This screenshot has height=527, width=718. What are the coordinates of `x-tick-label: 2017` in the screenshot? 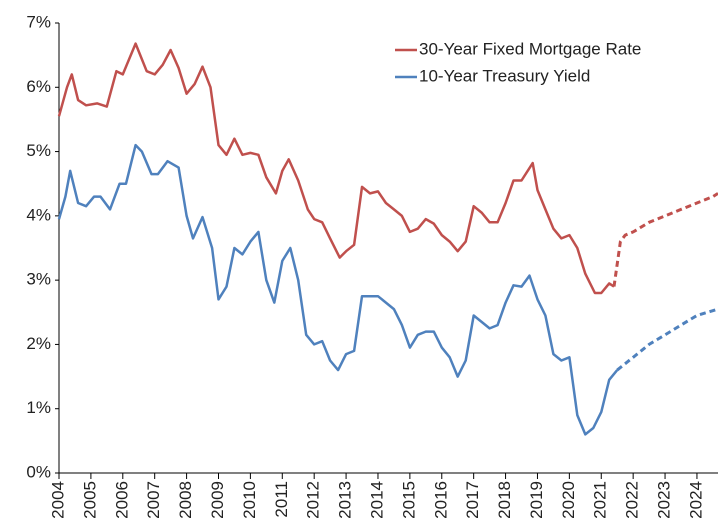 It's located at (472, 500).